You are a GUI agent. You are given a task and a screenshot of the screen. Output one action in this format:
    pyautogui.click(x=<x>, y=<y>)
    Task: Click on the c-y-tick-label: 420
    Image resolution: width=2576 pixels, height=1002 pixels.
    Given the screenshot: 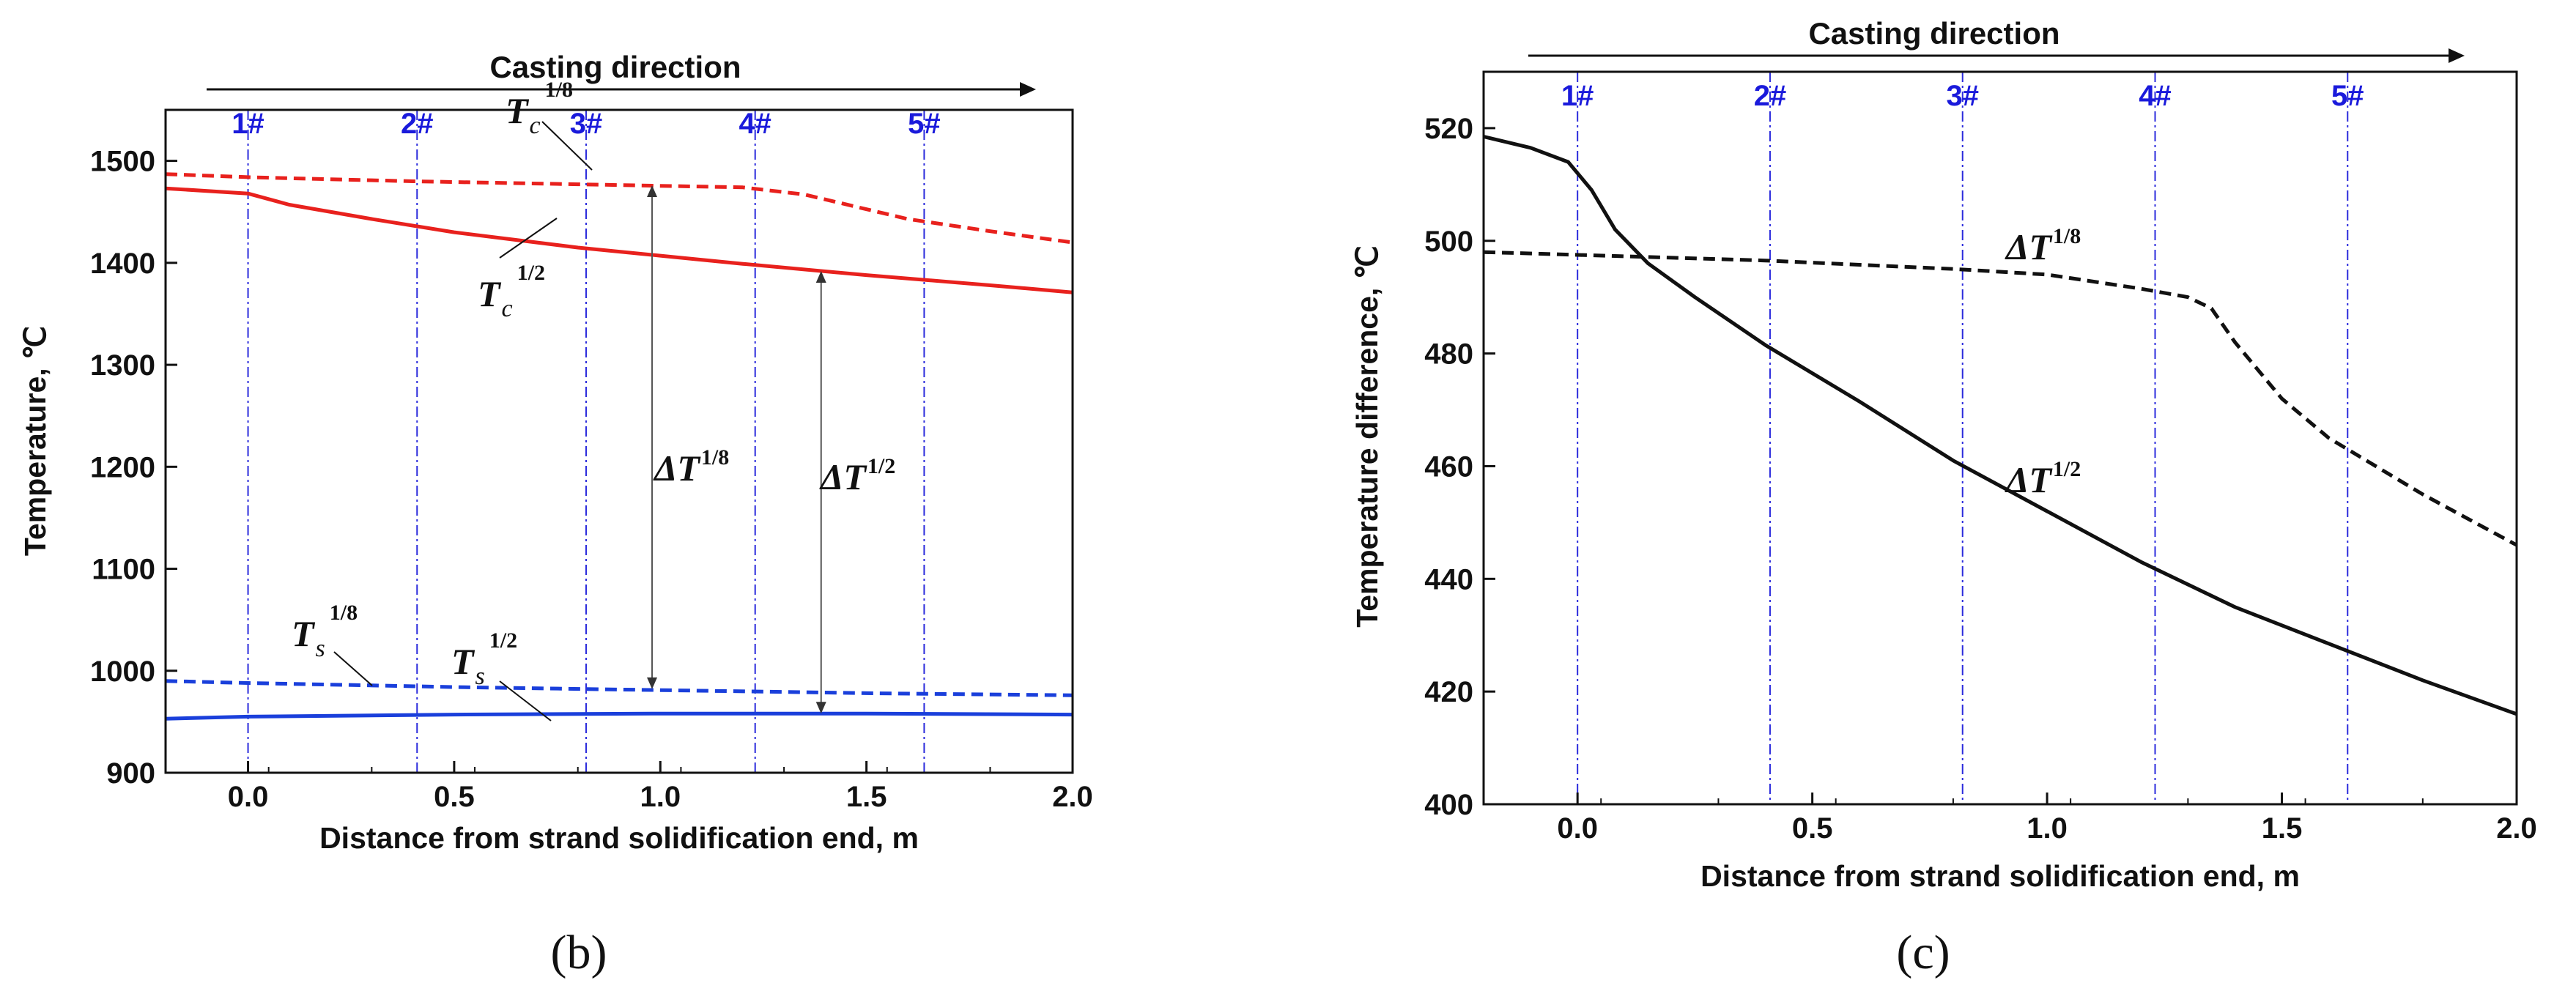 What is the action you would take?
    pyautogui.click(x=1448, y=692)
    